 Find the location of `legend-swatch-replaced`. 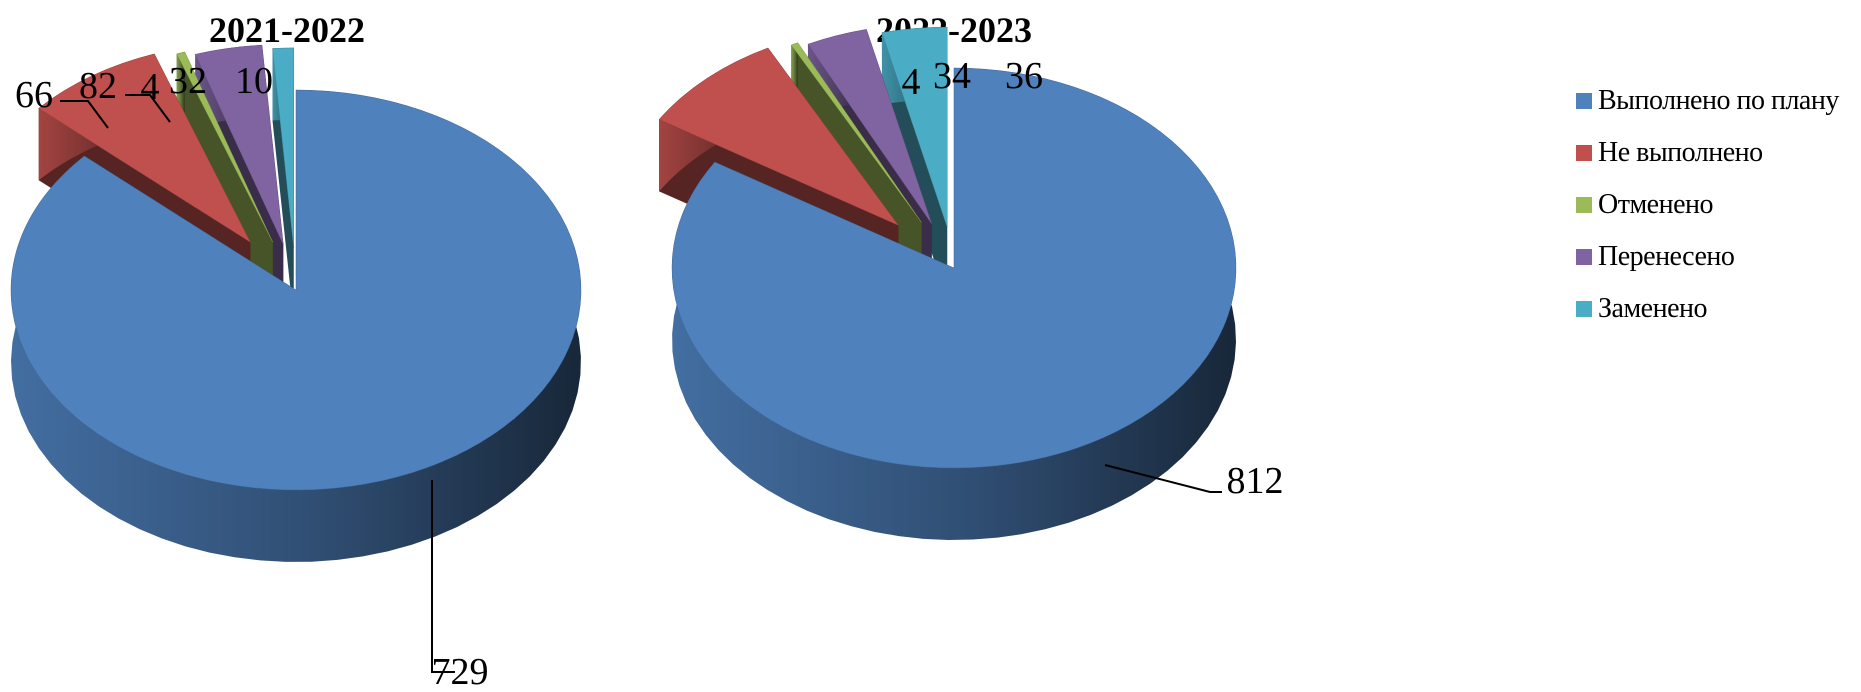

legend-swatch-replaced is located at coordinates (1584, 309).